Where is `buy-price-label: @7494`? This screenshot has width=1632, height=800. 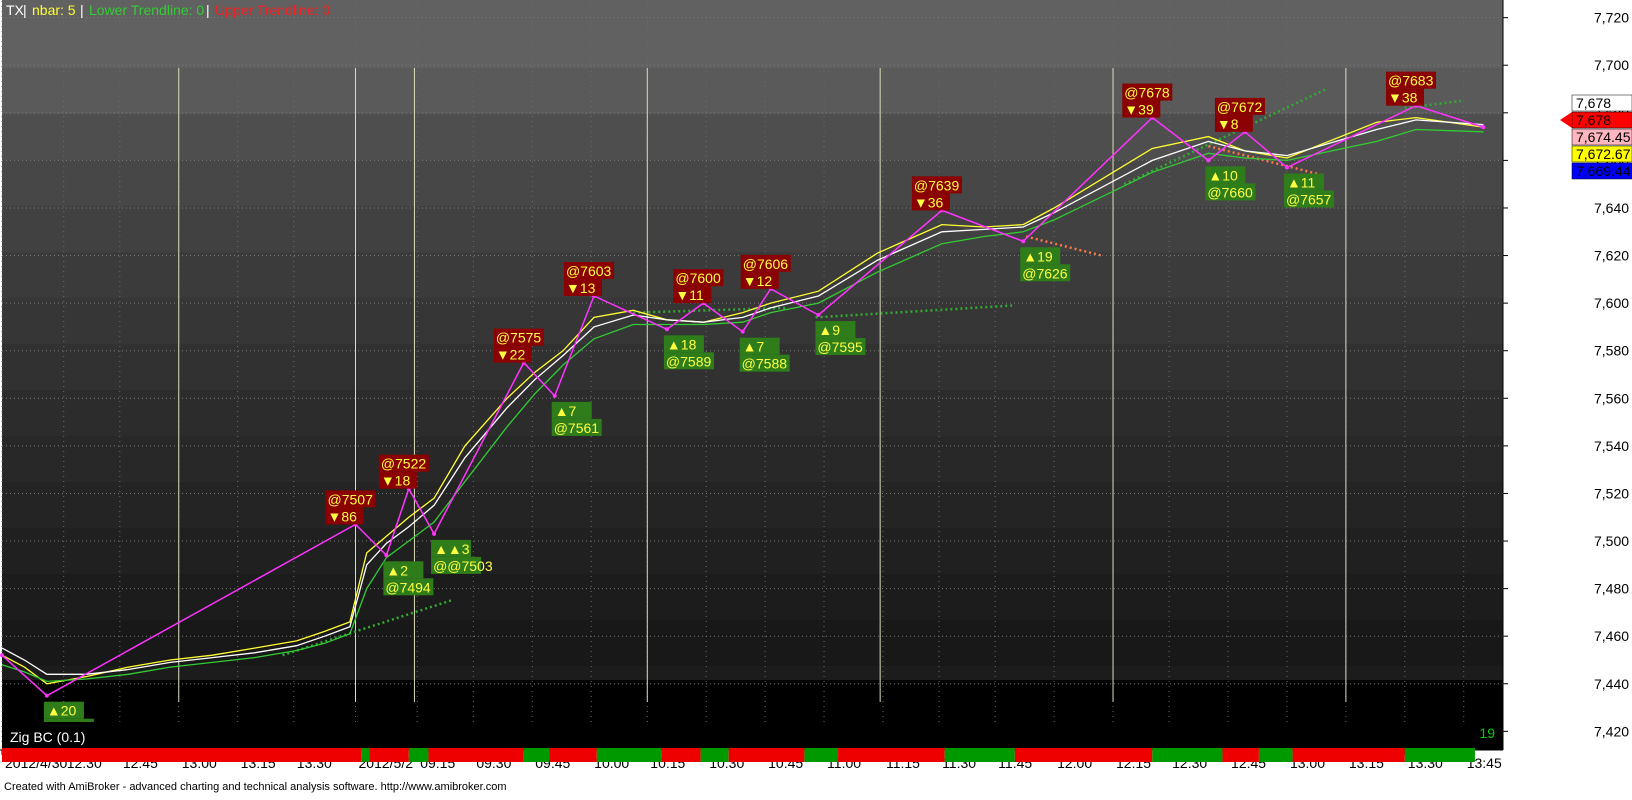
buy-price-label: @7494 is located at coordinates (408, 587).